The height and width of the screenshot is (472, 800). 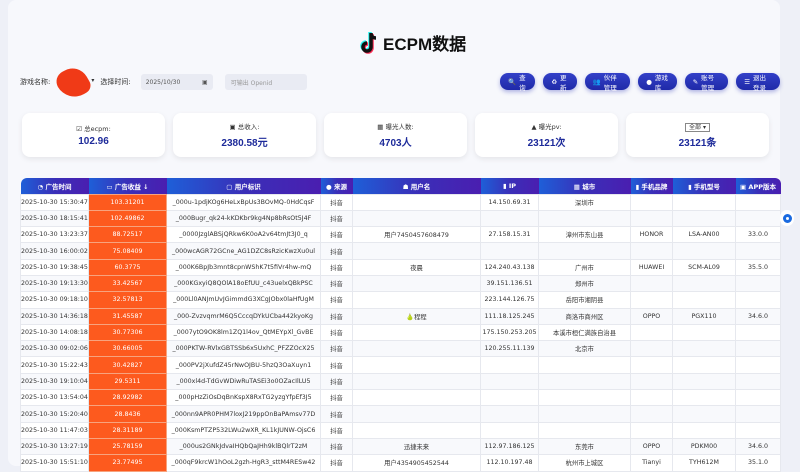 I want to click on ad-time-cell: 2025-10-30 09:02:06, so click(x=54, y=349).